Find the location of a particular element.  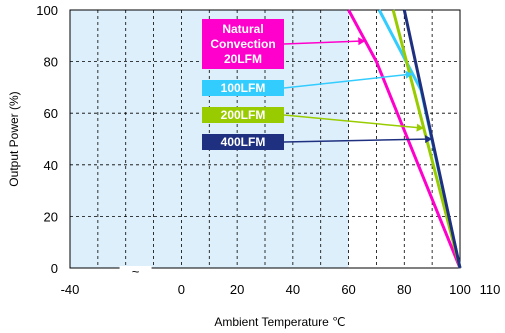

x-tick-label: 20 is located at coordinates (237, 289).